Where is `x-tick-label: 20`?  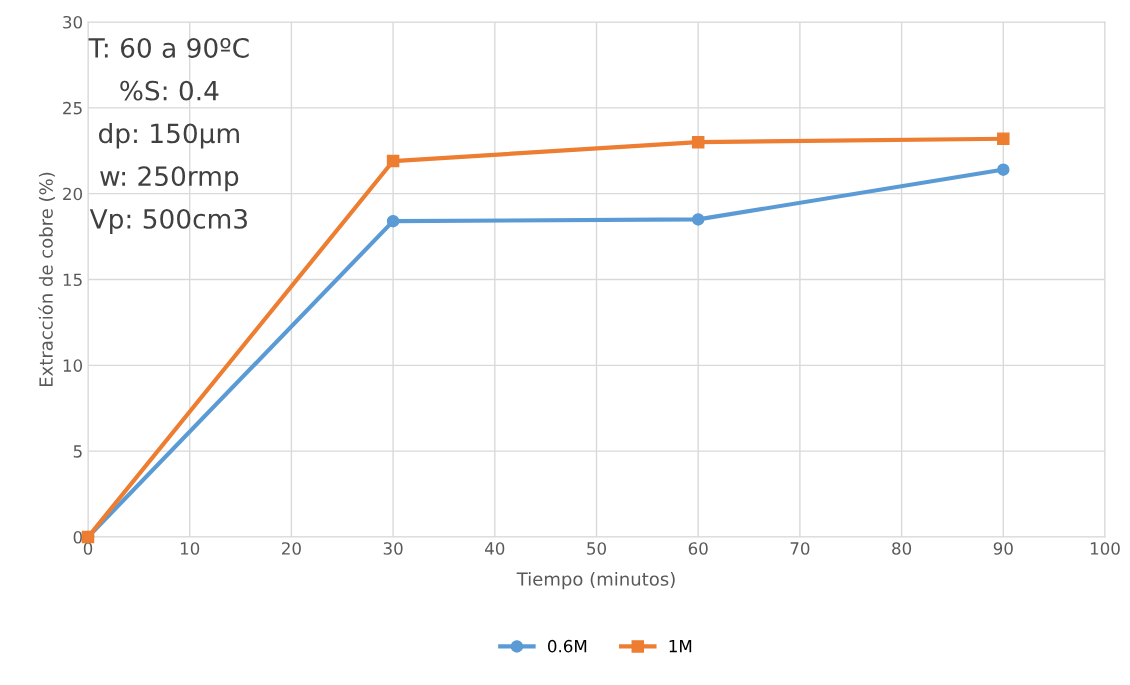
x-tick-label: 20 is located at coordinates (291, 548).